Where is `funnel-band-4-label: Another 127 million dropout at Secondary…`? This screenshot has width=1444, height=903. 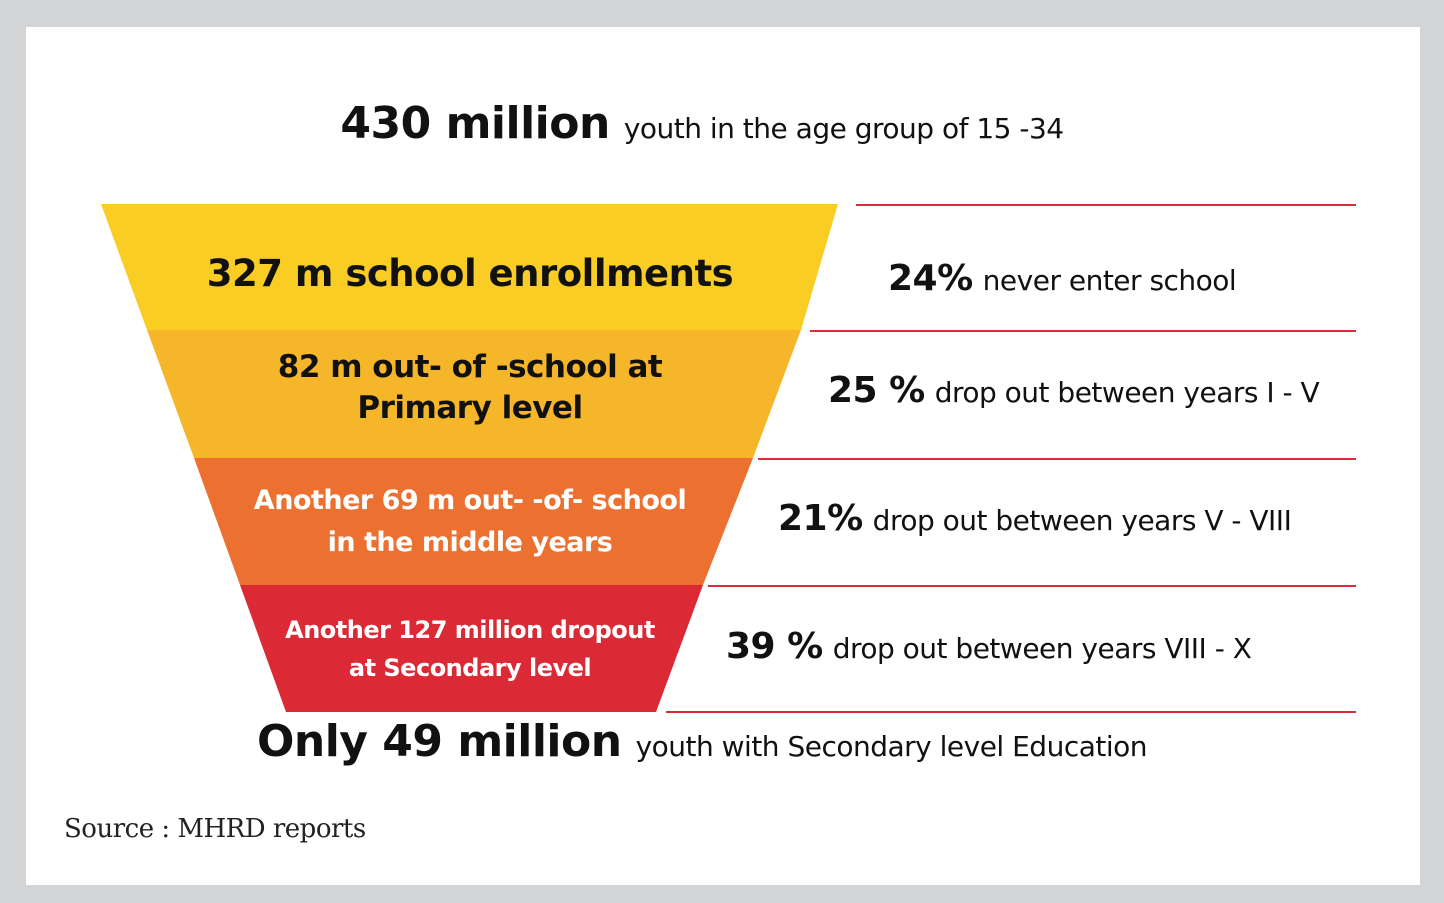
funnel-band-4-label: Another 127 million dropout at Secondary… is located at coordinates (470, 649).